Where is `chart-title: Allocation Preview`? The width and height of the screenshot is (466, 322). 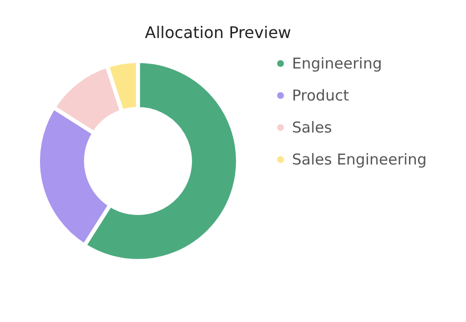 chart-title: Allocation Preview is located at coordinates (218, 32).